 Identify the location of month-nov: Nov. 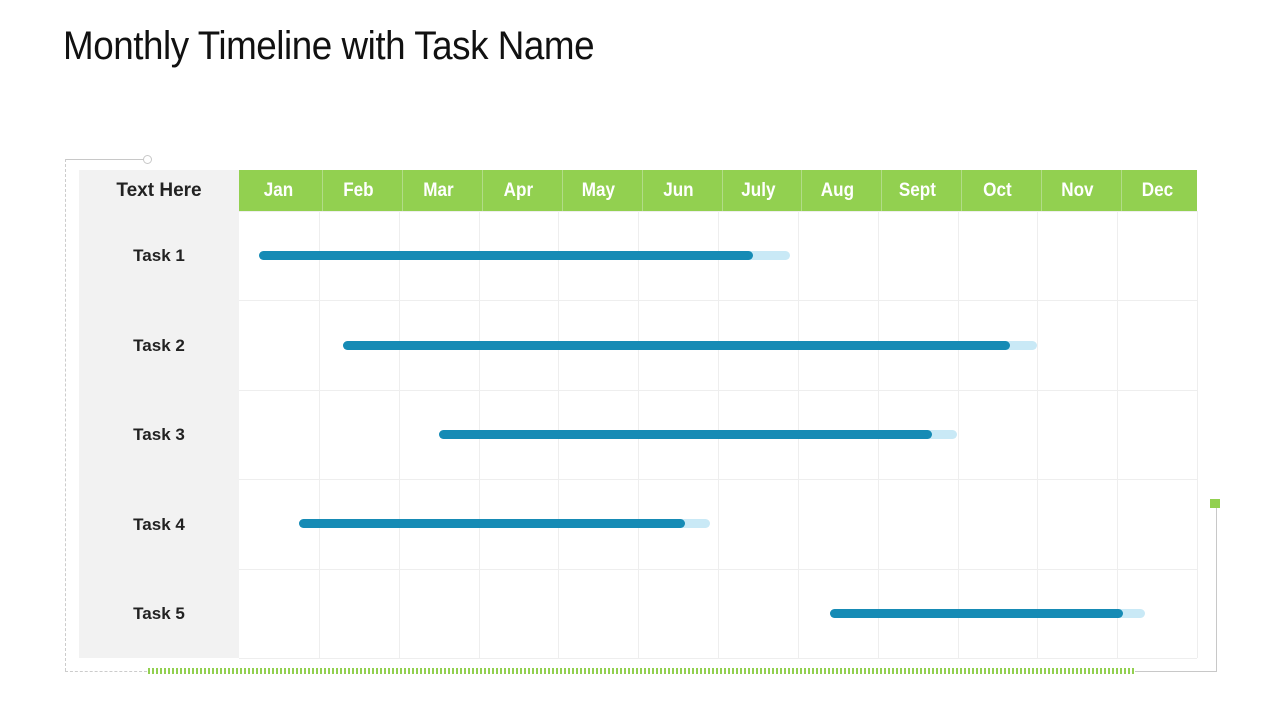
(1077, 190).